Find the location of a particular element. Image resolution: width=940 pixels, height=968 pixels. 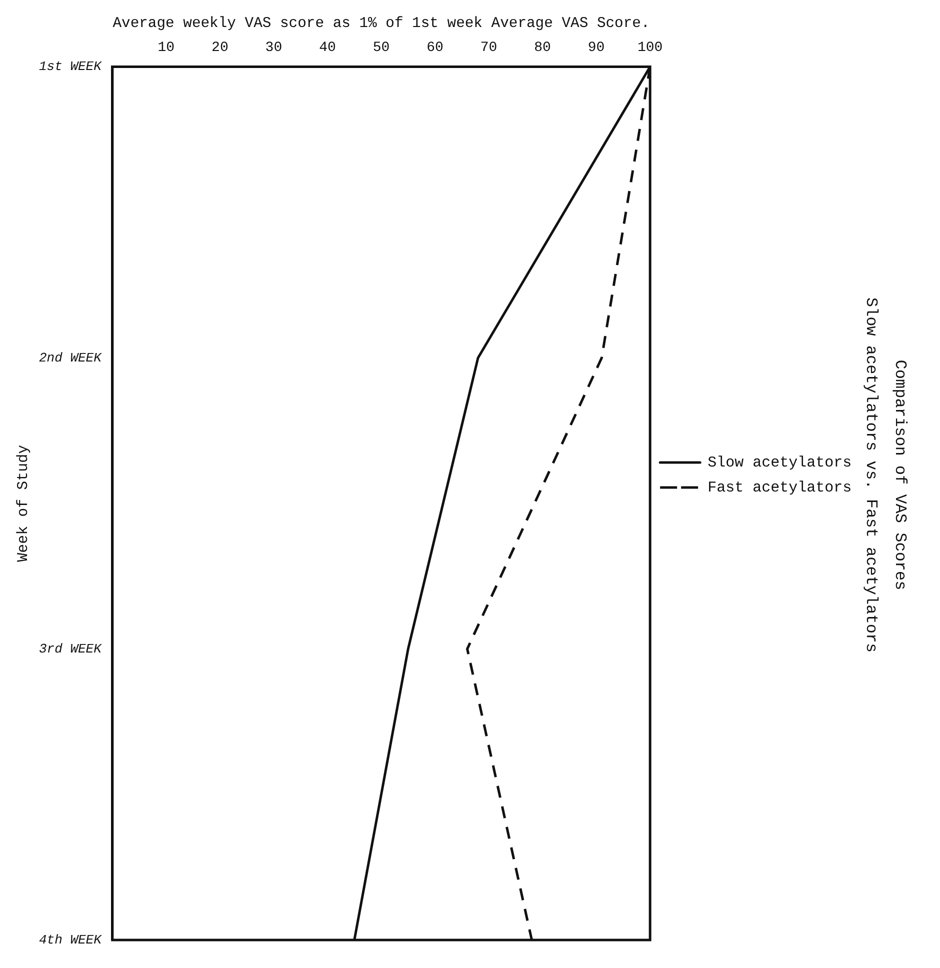

y-axis-title: Week of Study is located at coordinates (23, 503).